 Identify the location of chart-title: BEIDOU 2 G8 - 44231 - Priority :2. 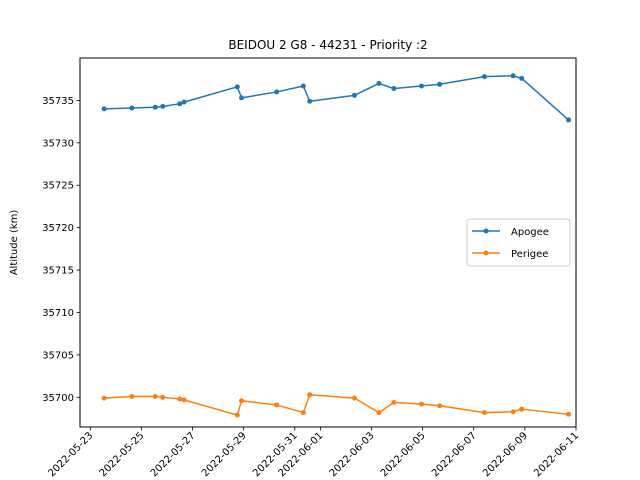
(327, 45).